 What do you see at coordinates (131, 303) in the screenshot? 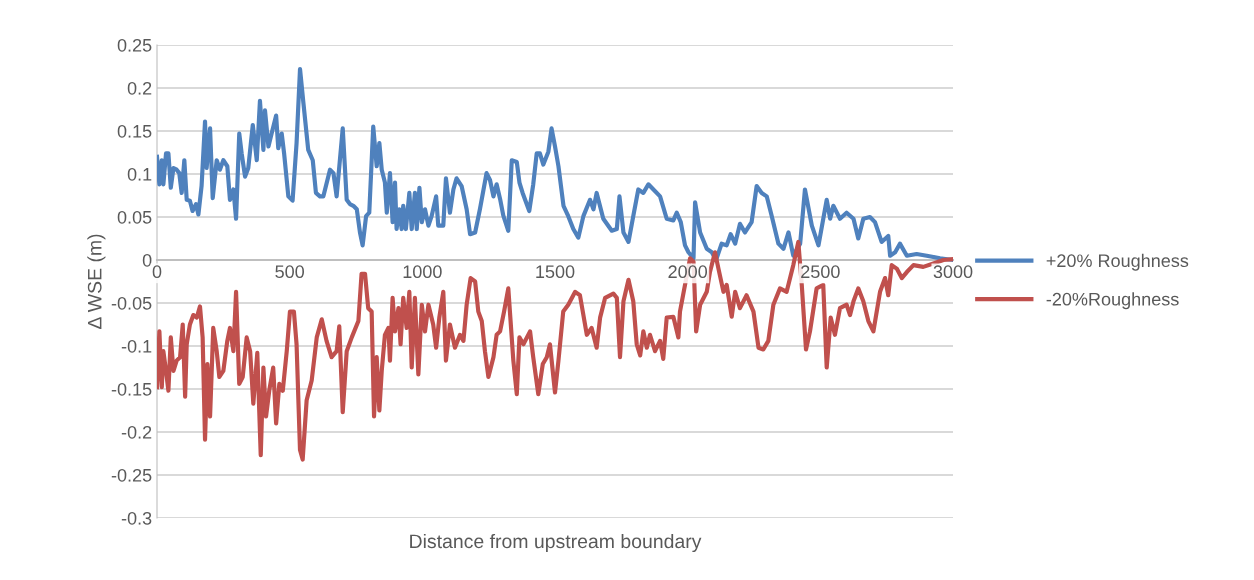
I see `y-tick-label: -0.05` at bounding box center [131, 303].